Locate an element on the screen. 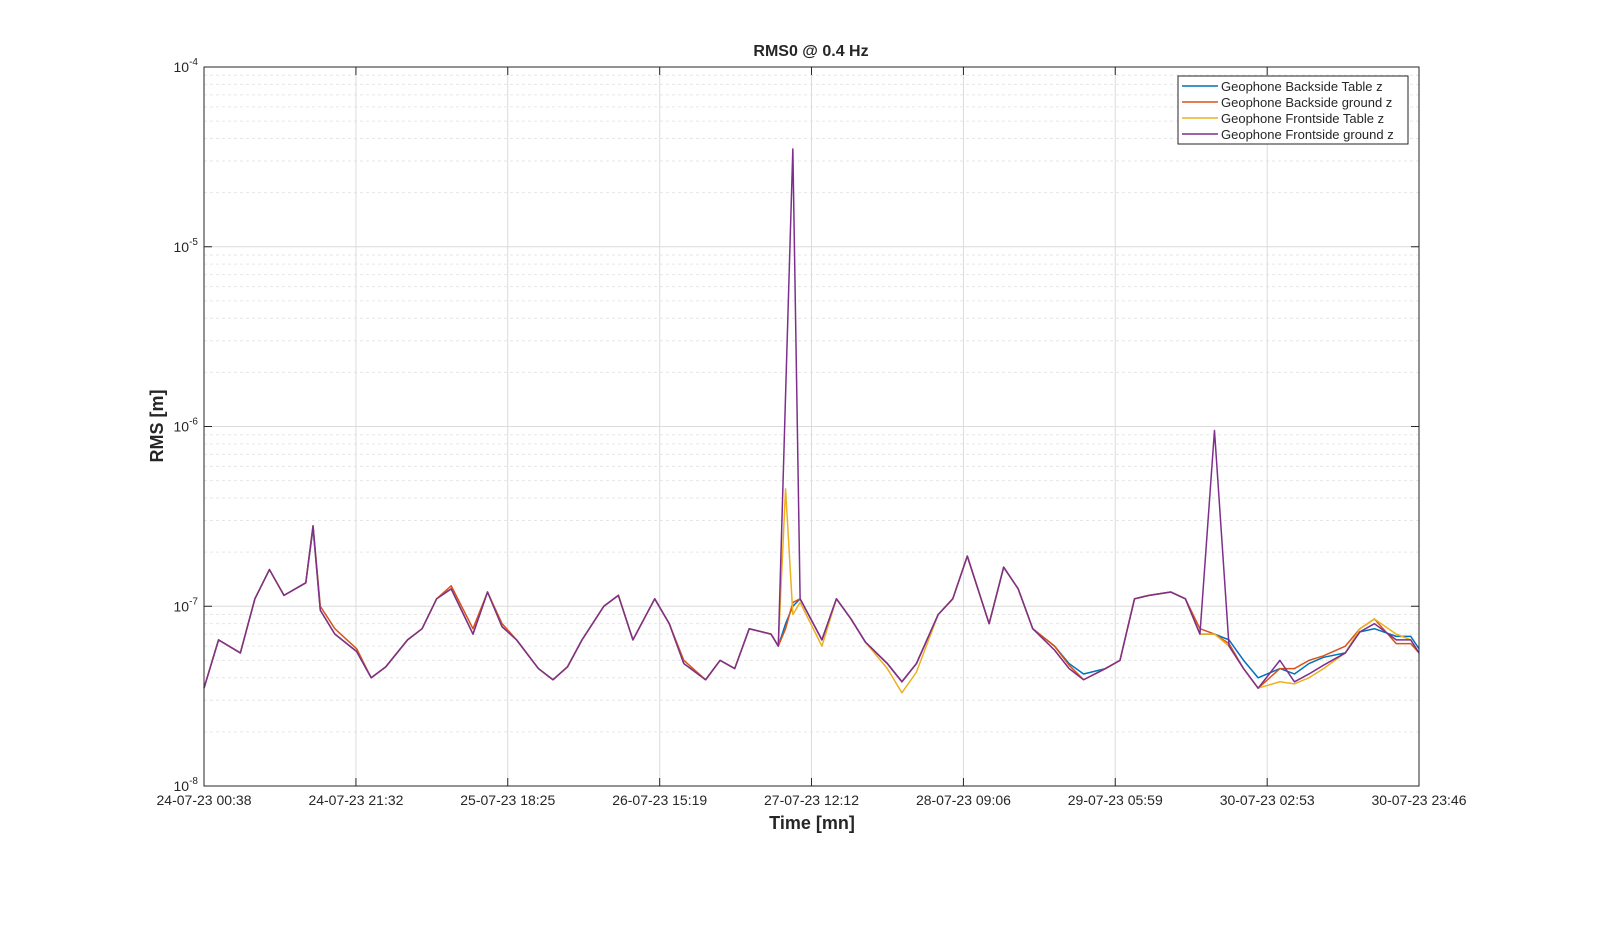  x-tick-label: 28-07-23 09:06 is located at coordinates (963, 800).